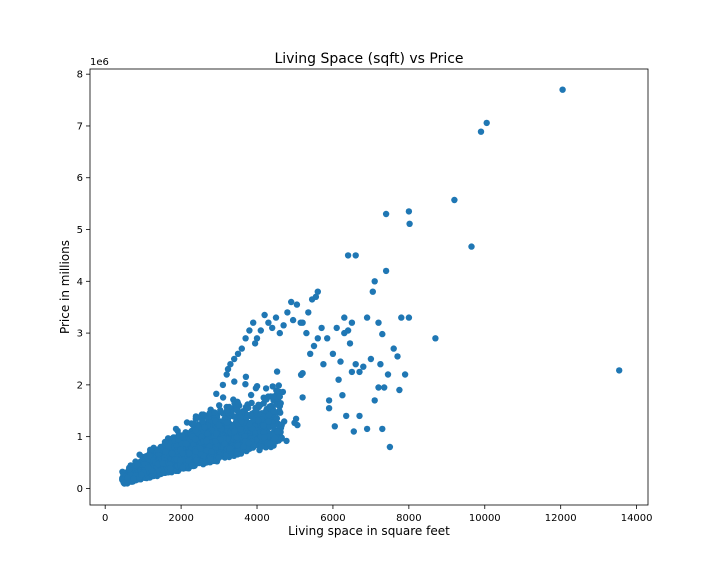  I want to click on y-tick-label: 1, so click(80, 437).